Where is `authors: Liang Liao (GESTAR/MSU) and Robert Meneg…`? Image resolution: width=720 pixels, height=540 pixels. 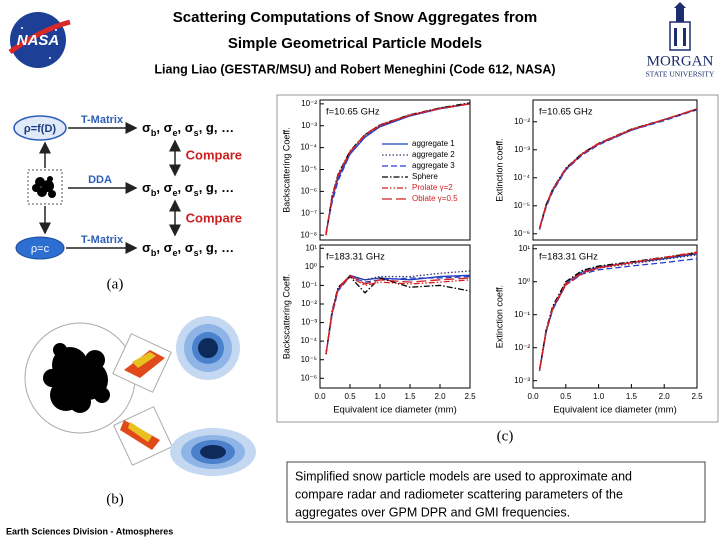 authors: Liang Liao (GESTAR/MSU) and Robert Meneg… is located at coordinates (354, 69).